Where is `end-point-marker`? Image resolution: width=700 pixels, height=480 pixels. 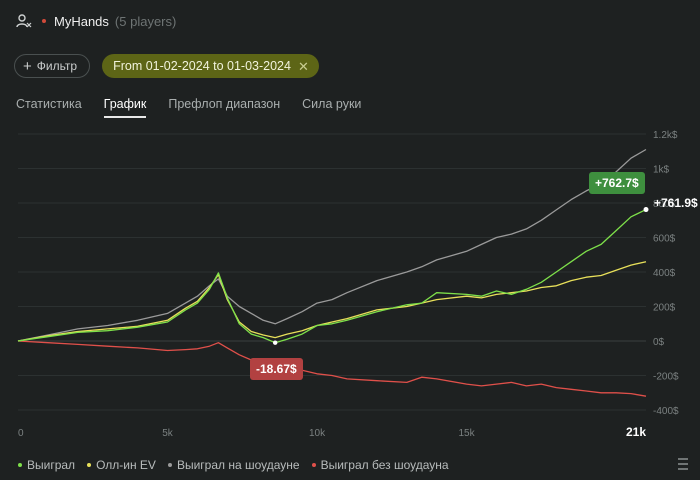
end-point-marker is located at coordinates (646, 210).